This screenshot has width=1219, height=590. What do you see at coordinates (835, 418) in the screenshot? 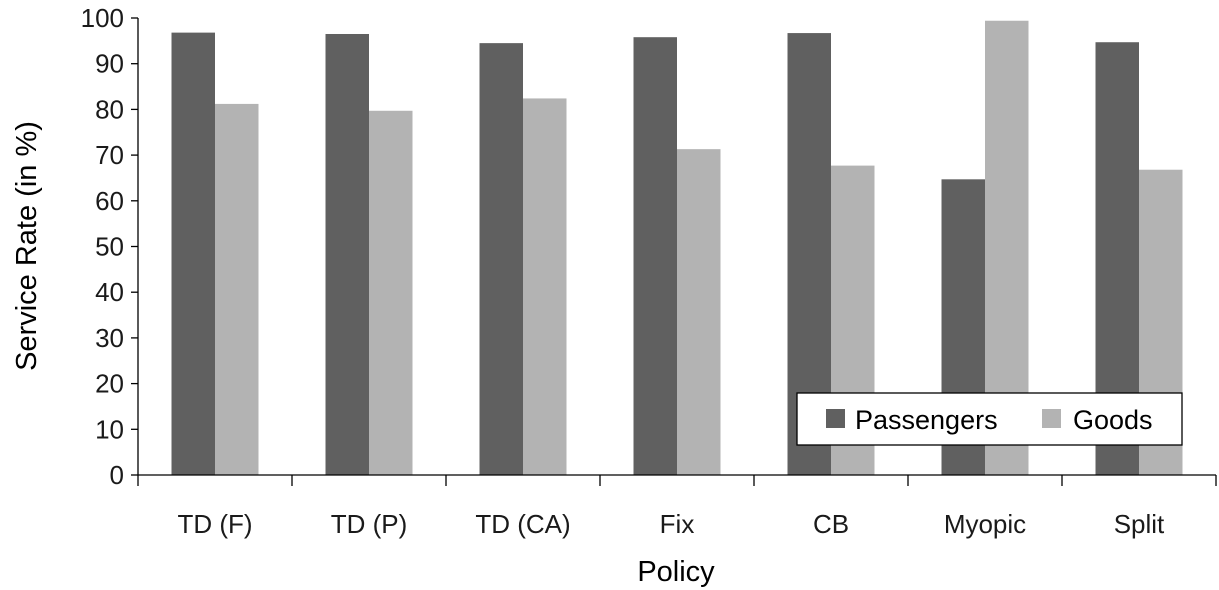
I see `legend-swatch-passengers` at bounding box center [835, 418].